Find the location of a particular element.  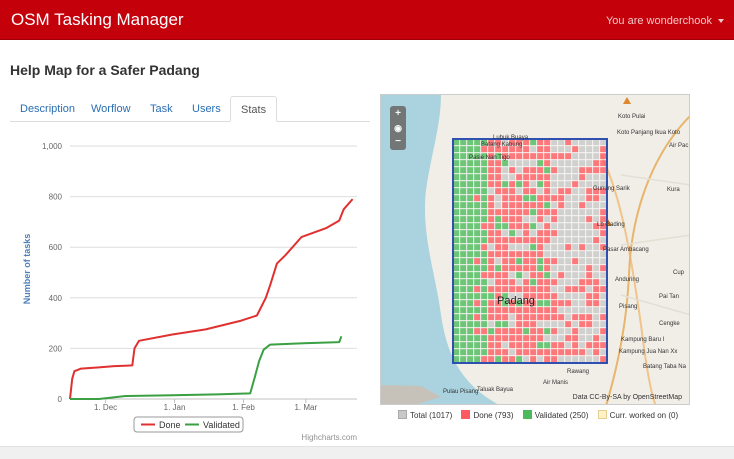

user-menu: You are wonderchook is located at coordinates (665, 21).